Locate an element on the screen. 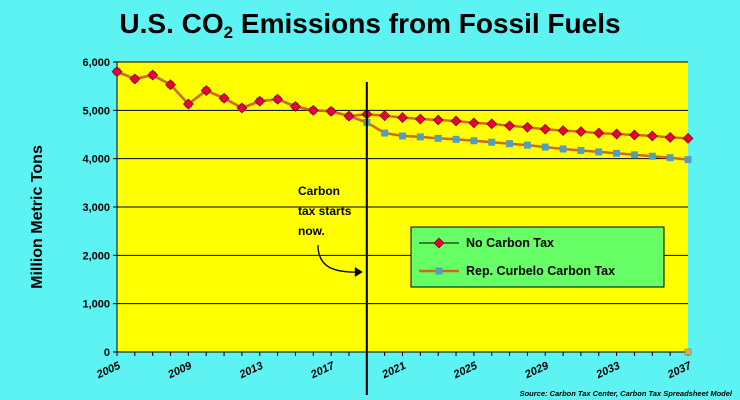  x-tick-label: 2029 is located at coordinates (536, 370).